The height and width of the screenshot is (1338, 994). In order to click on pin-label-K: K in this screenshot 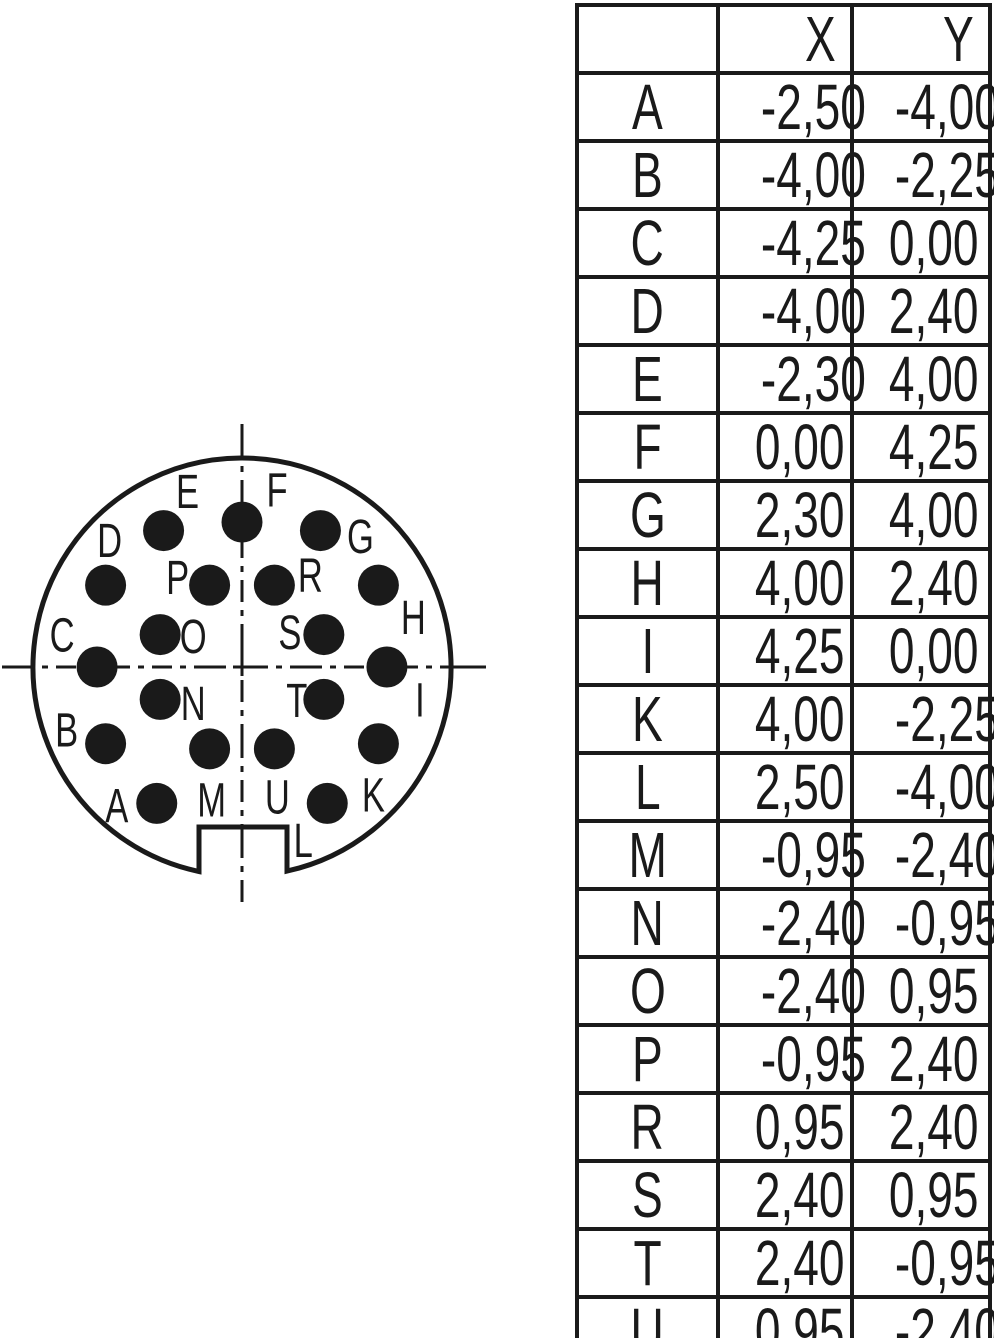, I will do `click(373, 795)`.